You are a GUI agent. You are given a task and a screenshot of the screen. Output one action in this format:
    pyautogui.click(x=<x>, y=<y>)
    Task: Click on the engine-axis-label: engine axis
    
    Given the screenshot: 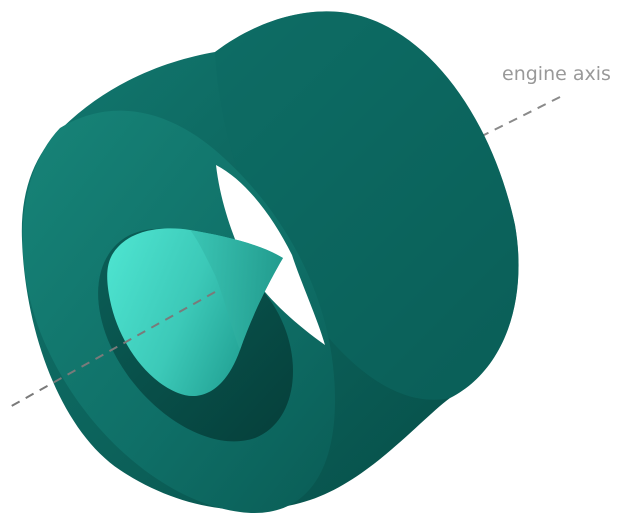 What is the action you would take?
    pyautogui.click(x=556, y=74)
    